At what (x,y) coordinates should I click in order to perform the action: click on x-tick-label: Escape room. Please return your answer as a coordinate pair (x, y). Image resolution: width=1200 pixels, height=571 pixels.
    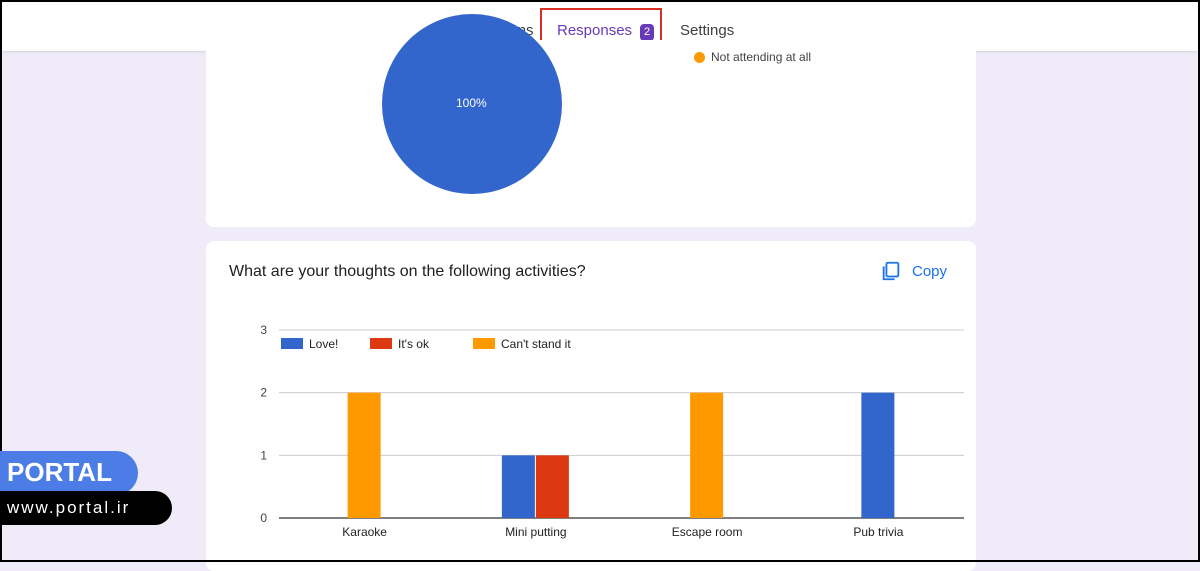
    Looking at the image, I should click on (707, 532).